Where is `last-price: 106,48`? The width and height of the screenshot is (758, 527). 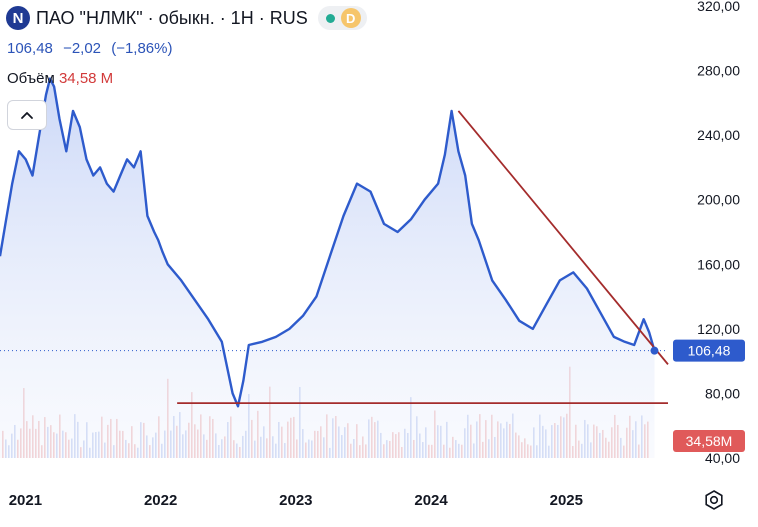
last-price: 106,48 is located at coordinates (30, 48).